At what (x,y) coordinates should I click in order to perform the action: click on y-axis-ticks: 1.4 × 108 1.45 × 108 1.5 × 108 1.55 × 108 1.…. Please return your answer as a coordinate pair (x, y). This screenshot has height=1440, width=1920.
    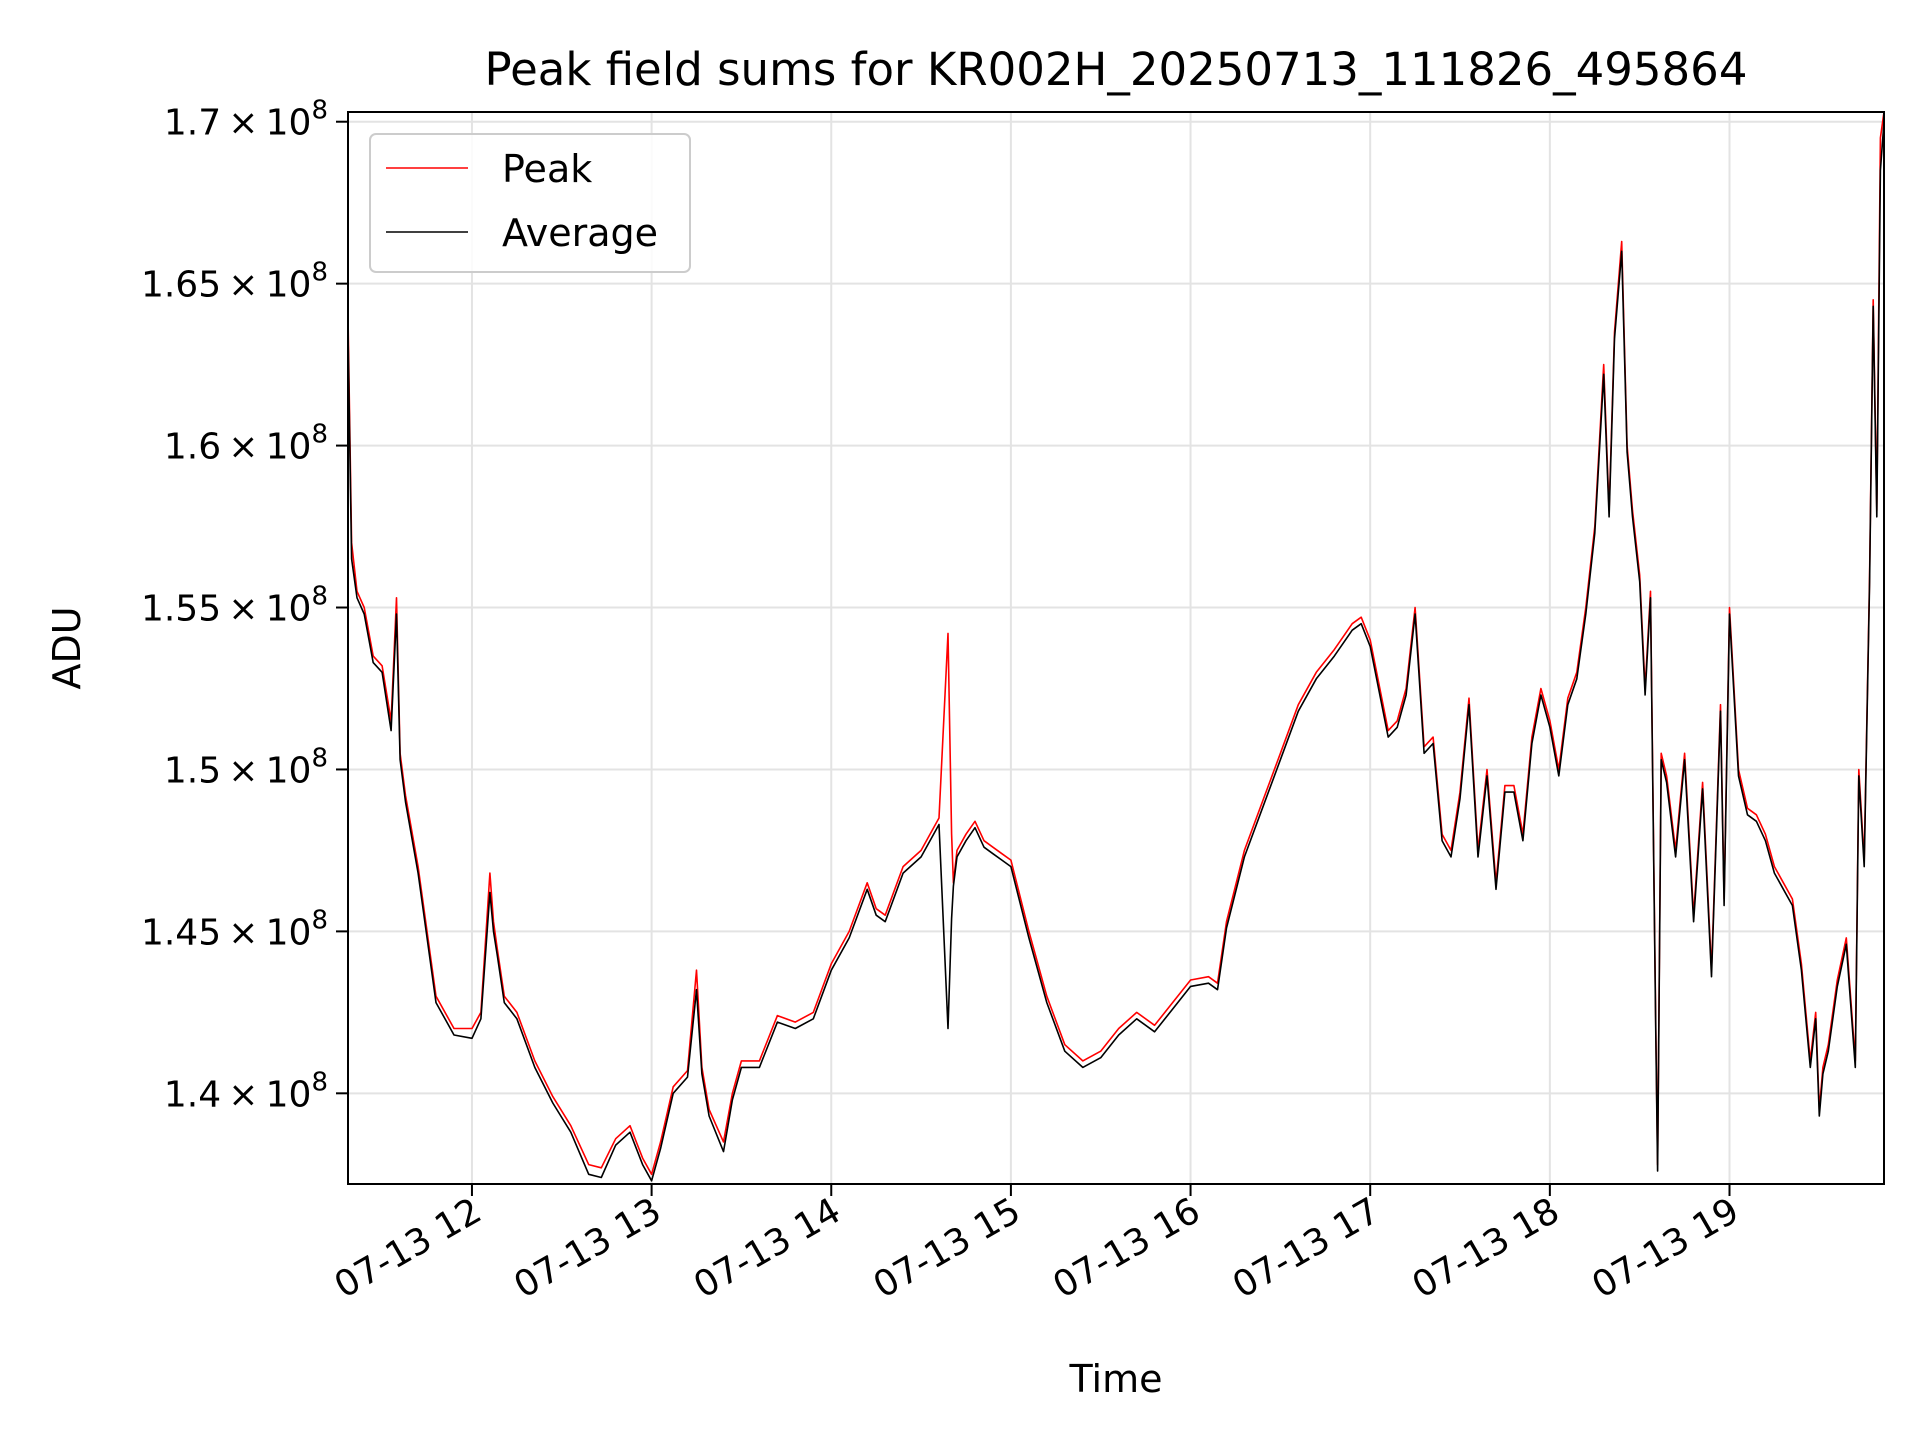
    Looking at the image, I should click on (244, 605).